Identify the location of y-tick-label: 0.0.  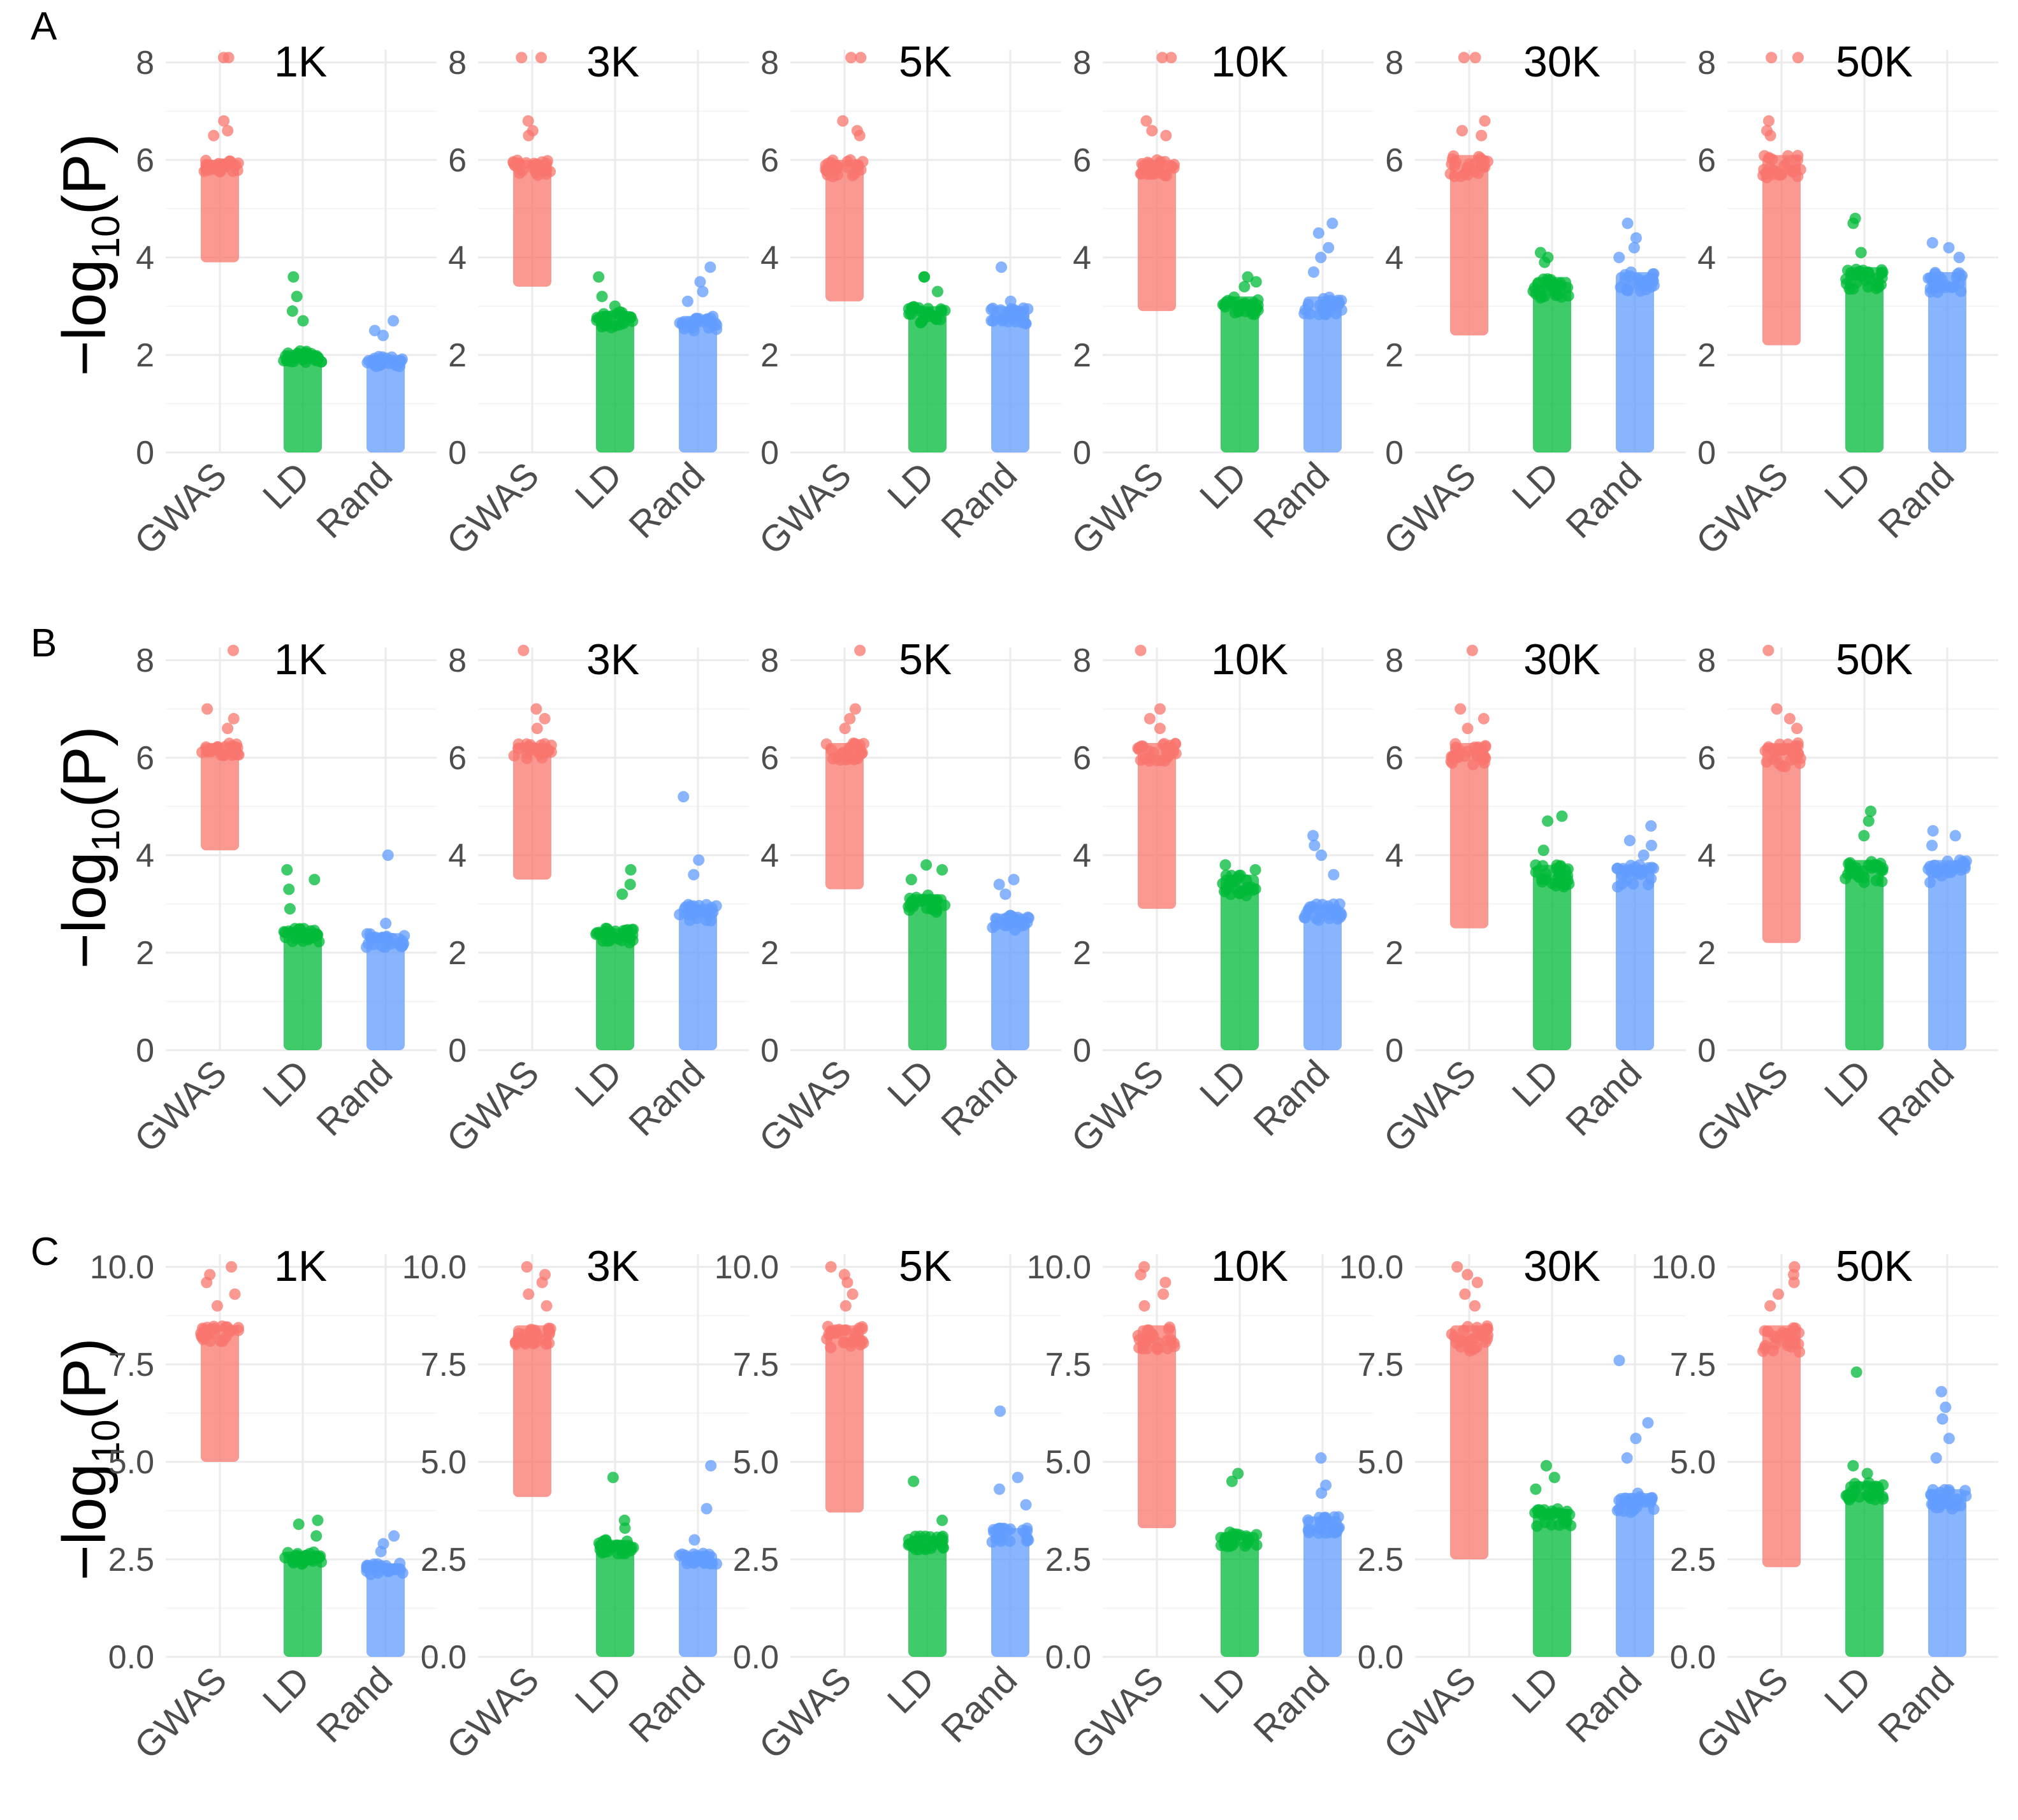
(1381, 1657).